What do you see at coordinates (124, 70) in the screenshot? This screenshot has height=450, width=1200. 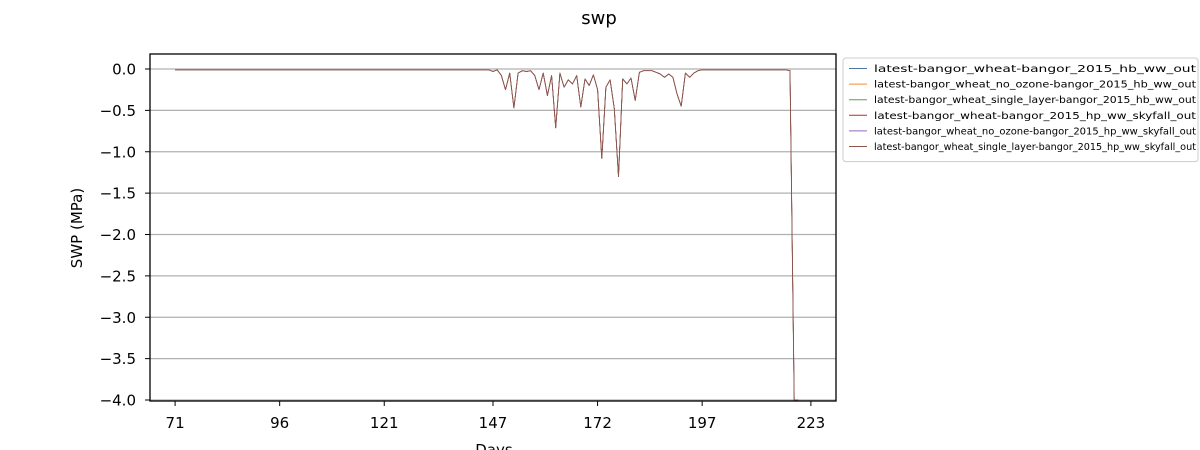 I see `y-tick-label: 0.0` at bounding box center [124, 70].